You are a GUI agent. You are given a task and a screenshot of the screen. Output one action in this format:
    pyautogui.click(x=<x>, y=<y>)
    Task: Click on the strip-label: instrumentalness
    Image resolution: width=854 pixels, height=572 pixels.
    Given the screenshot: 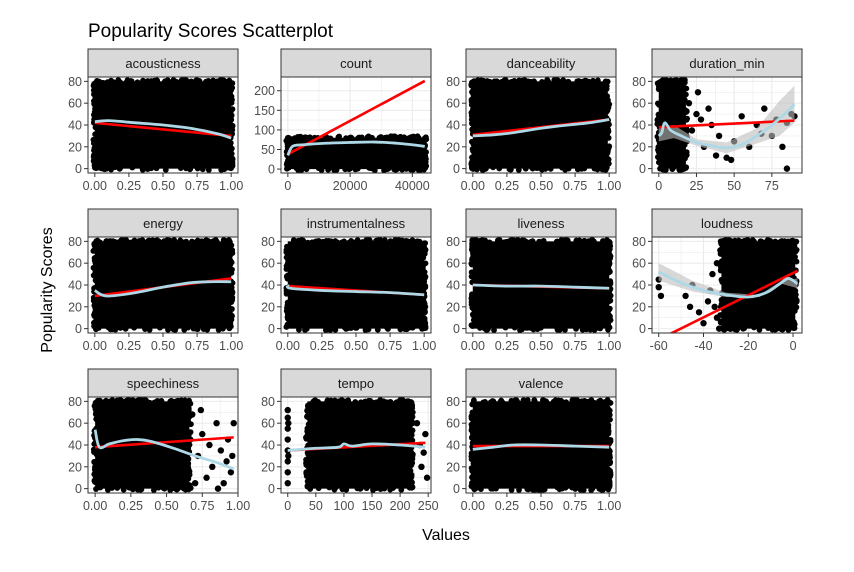 What is the action you would take?
    pyautogui.click(x=356, y=223)
    